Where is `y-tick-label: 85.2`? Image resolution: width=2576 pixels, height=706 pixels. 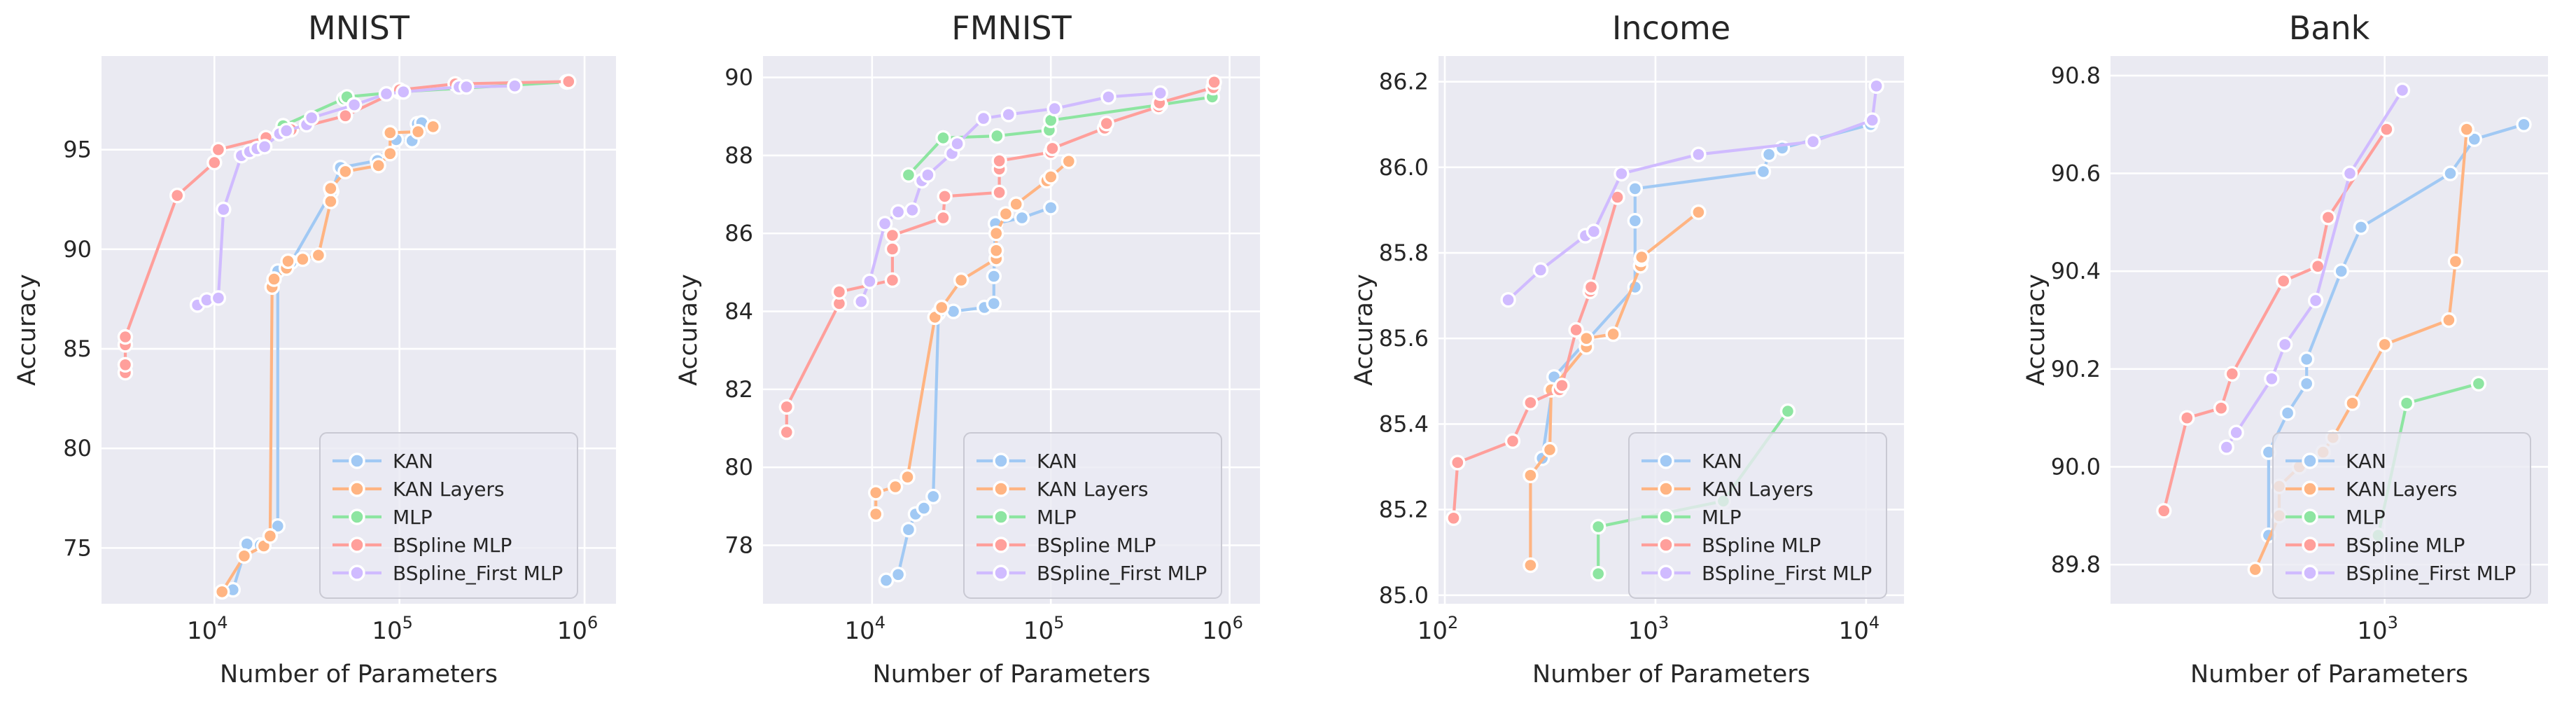
y-tick-label: 85.2 is located at coordinates (1404, 510).